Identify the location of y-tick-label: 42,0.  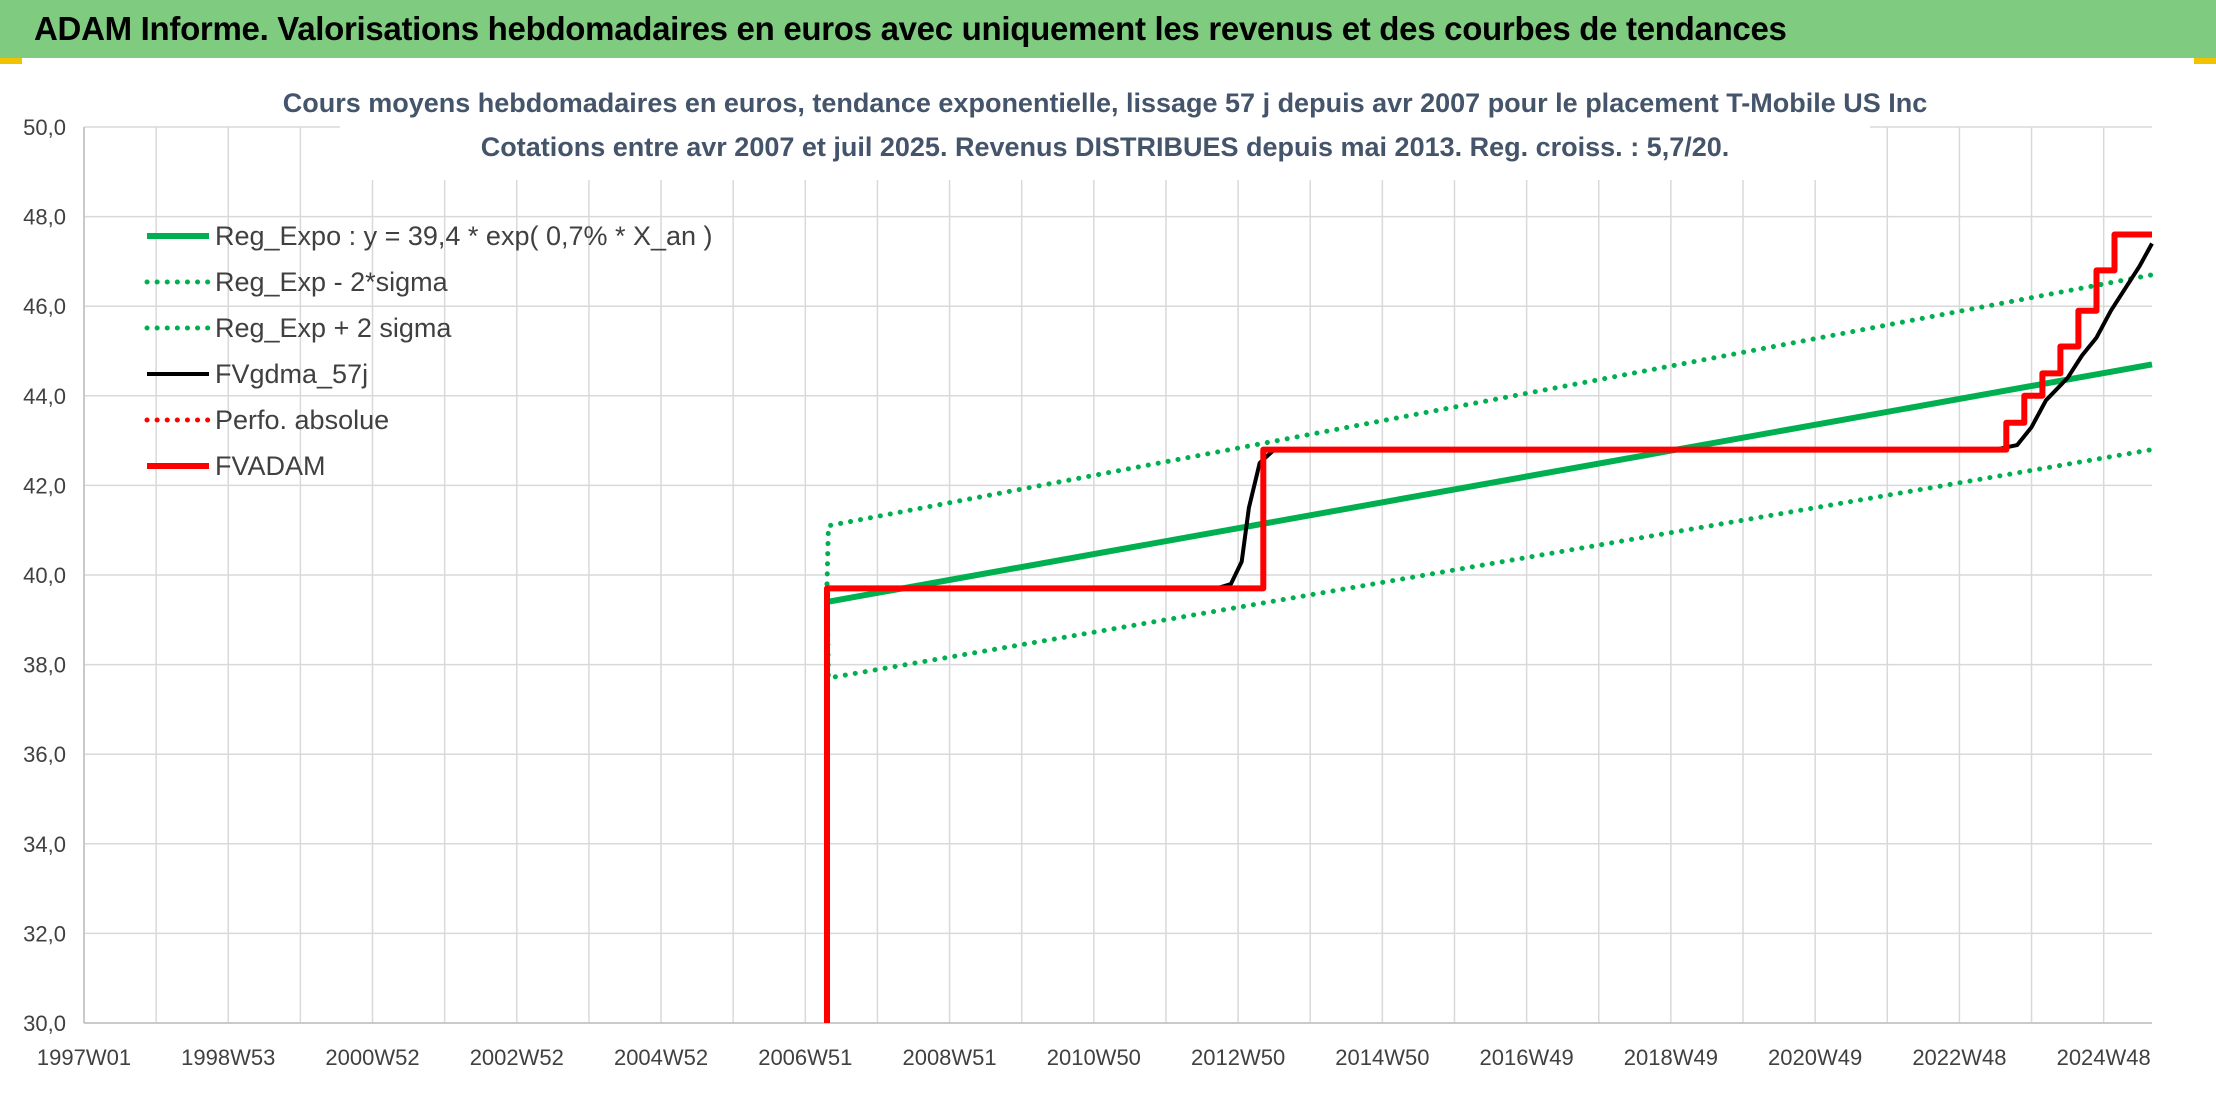
(44, 485).